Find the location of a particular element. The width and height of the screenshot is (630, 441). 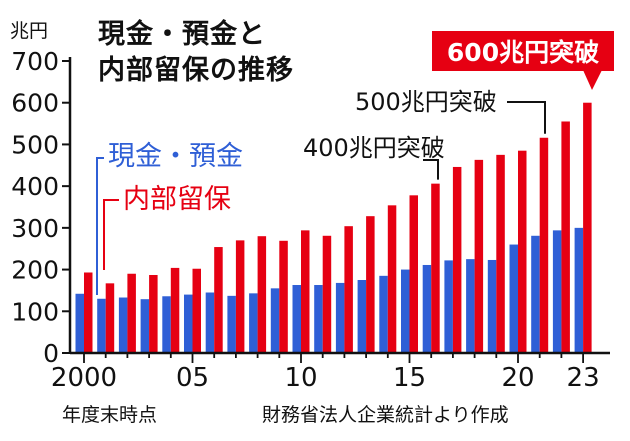

legend-retained-leader is located at coordinates (111, 234).